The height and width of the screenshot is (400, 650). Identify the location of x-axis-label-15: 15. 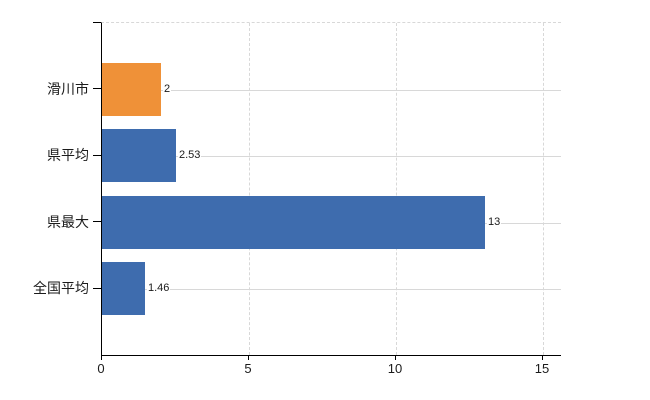
(542, 368).